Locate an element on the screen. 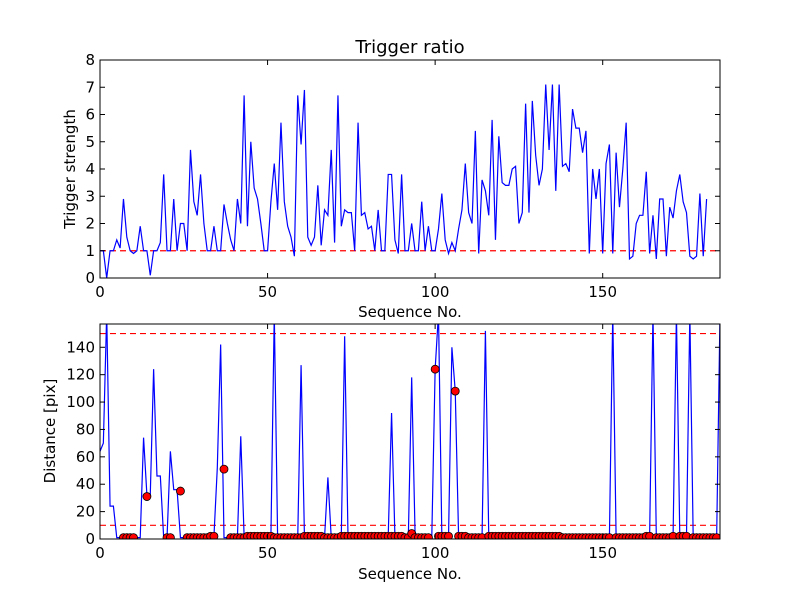  y-tick-label: 120 is located at coordinates (80, 375).